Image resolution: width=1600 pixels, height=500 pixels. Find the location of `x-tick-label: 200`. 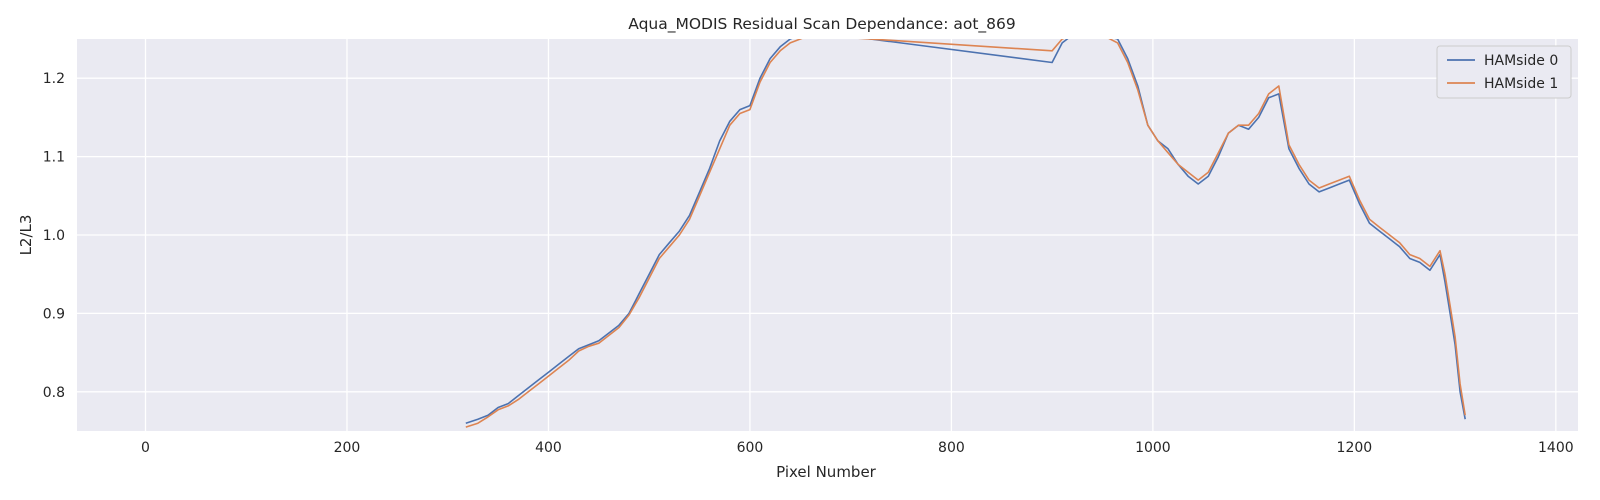

x-tick-label: 200 is located at coordinates (347, 448).